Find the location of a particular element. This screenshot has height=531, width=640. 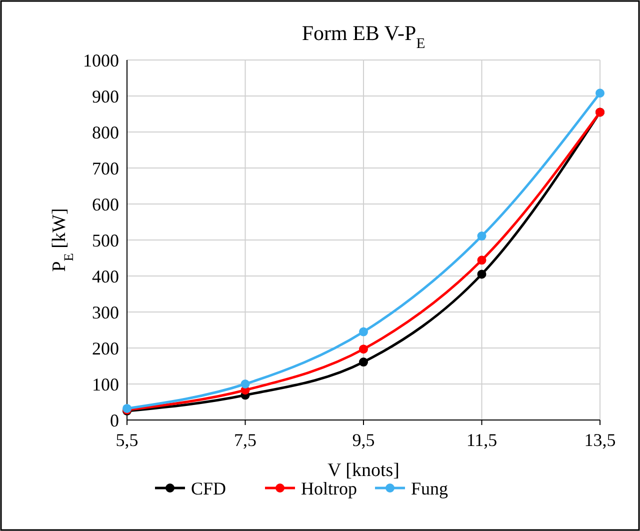

x-tick-label: 7,5 is located at coordinates (245, 440).